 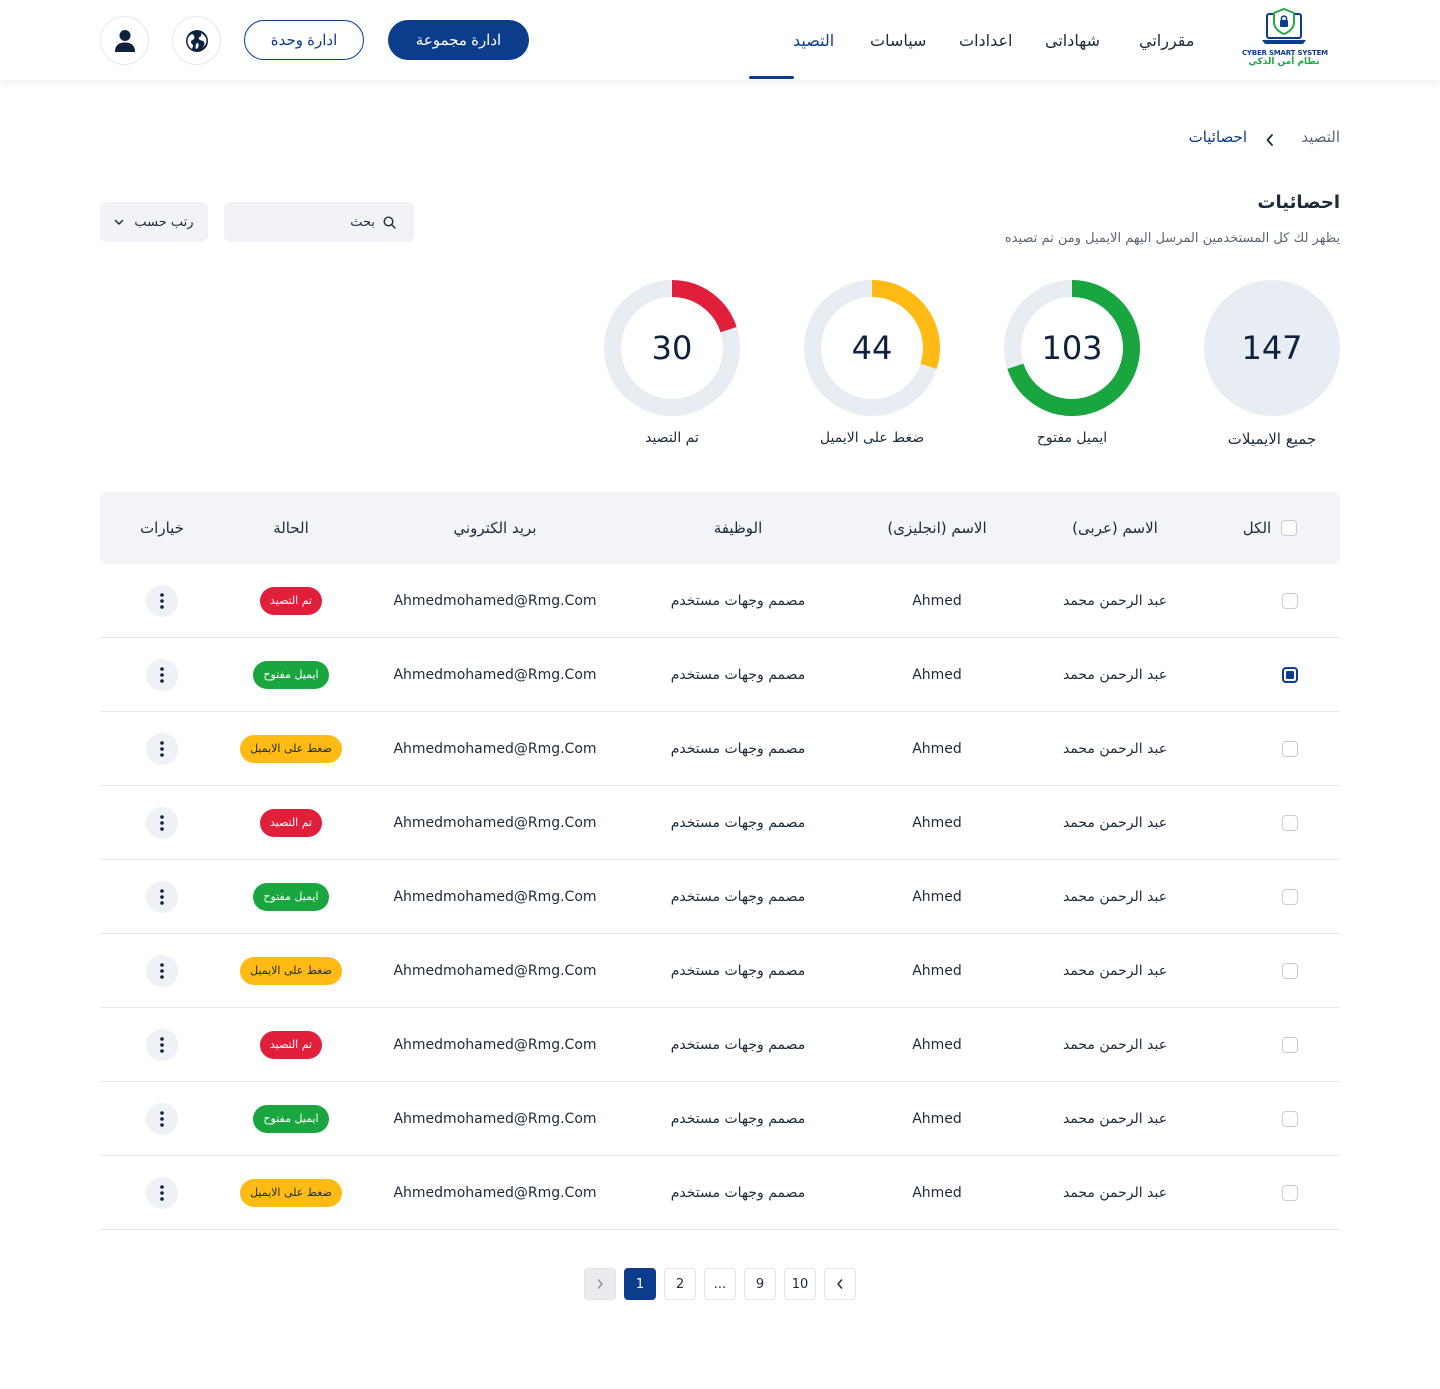 What do you see at coordinates (1217, 137) in the screenshot?
I see `breadcrumb-current: احصائيات` at bounding box center [1217, 137].